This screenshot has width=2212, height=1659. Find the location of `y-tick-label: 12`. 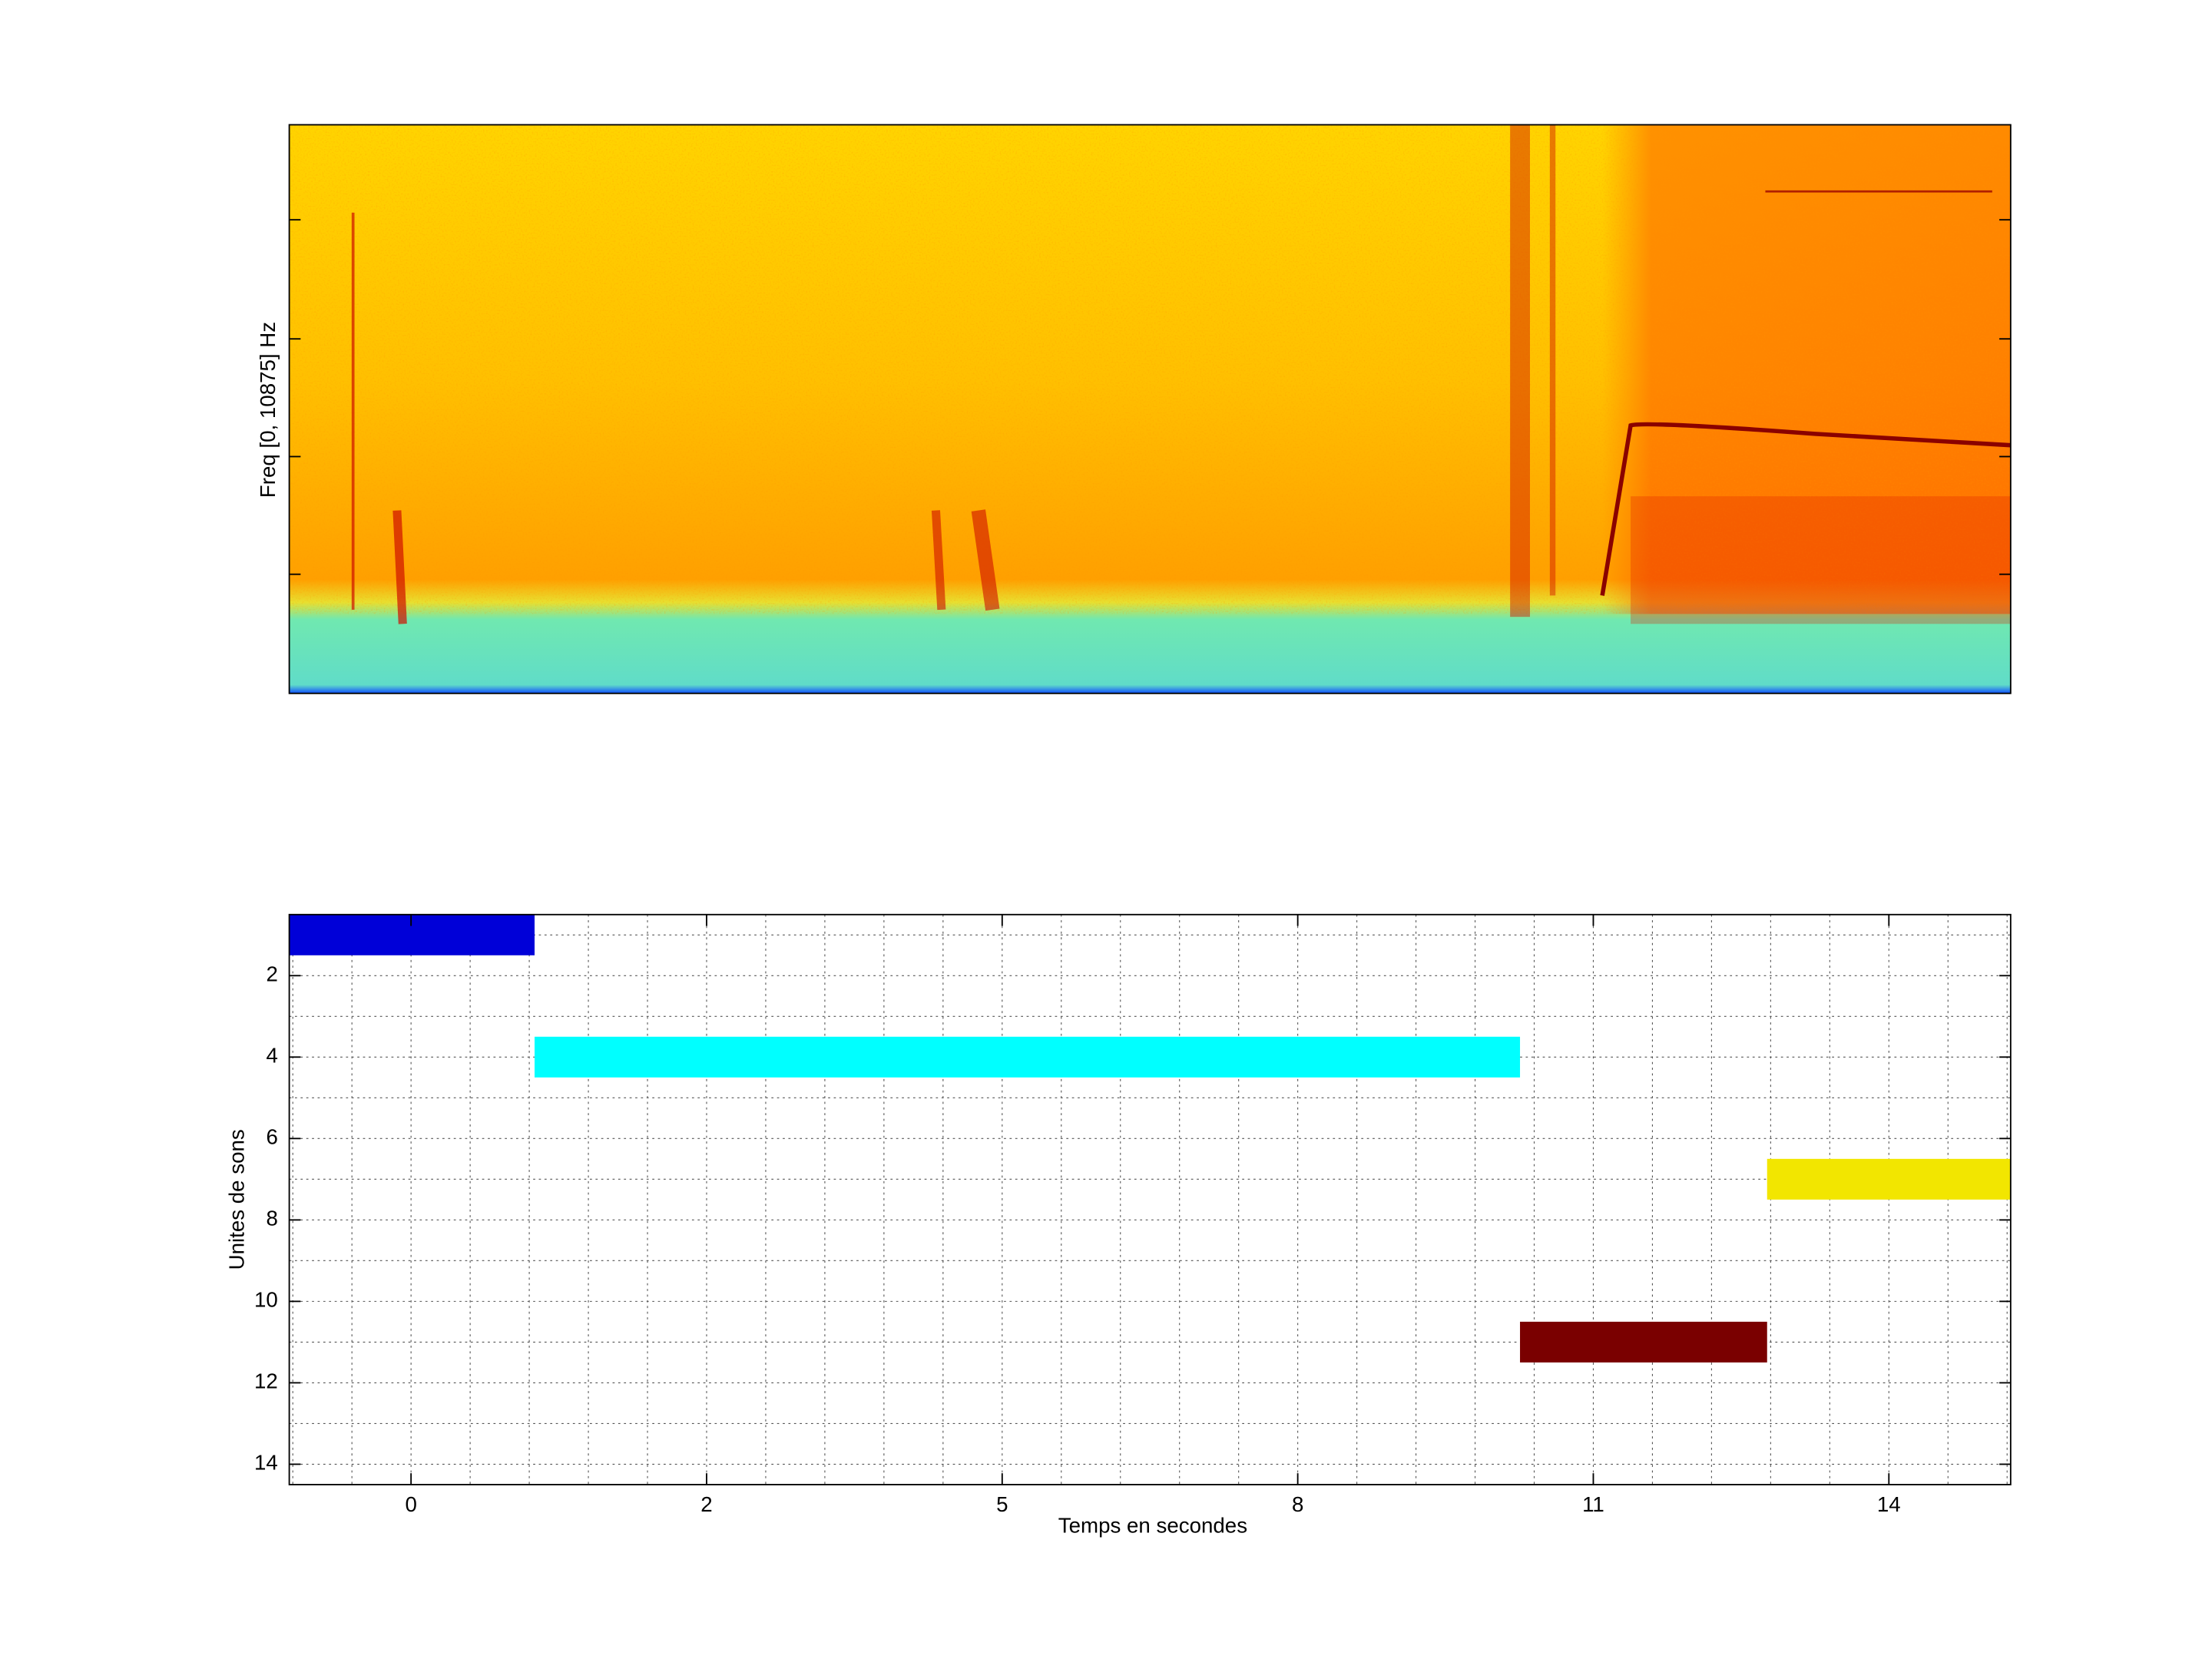

y-tick-label: 12 is located at coordinates (266, 1381).